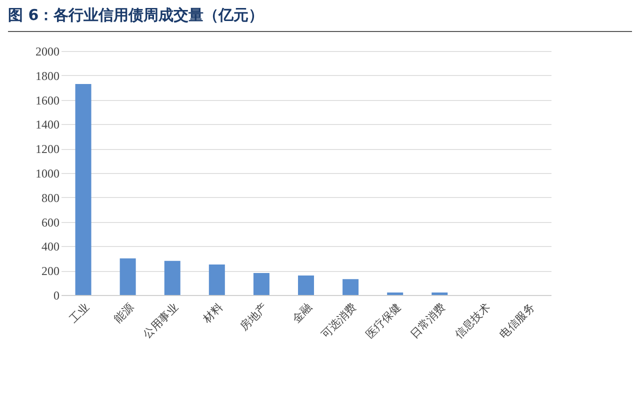 This screenshot has width=640, height=419. I want to click on x-tick-label: 房地产, so click(253, 317).